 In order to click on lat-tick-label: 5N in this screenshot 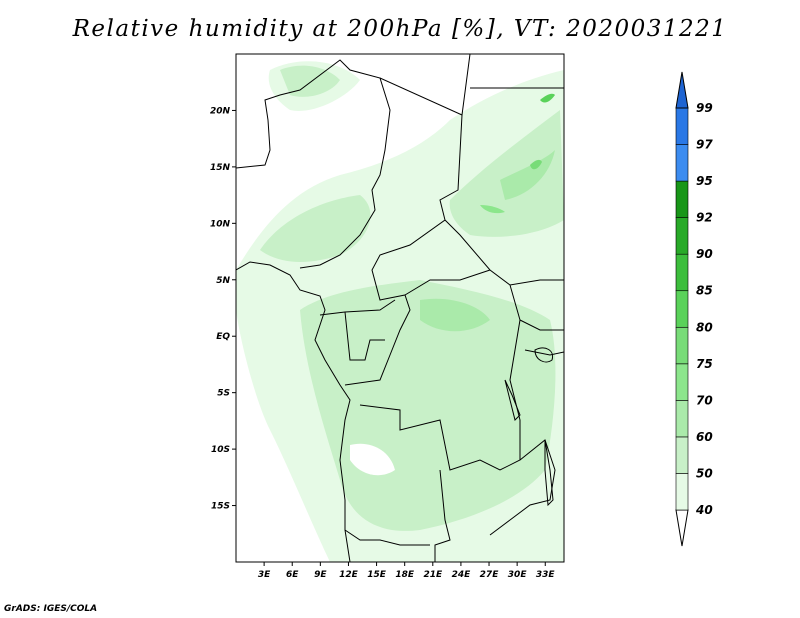, I will do `click(223, 281)`.